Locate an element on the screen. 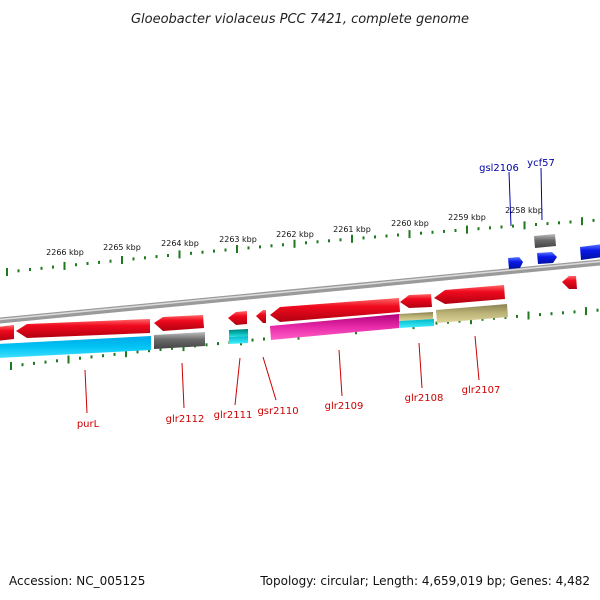 This screenshot has width=600, height=600. gene-glr2111 is located at coordinates (237, 318).